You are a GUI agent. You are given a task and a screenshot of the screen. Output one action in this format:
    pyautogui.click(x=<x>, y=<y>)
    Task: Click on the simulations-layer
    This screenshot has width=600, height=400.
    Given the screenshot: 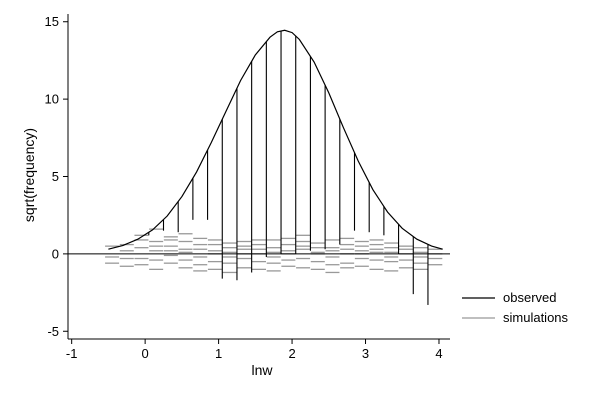 What is the action you would take?
    pyautogui.click(x=274, y=251)
    